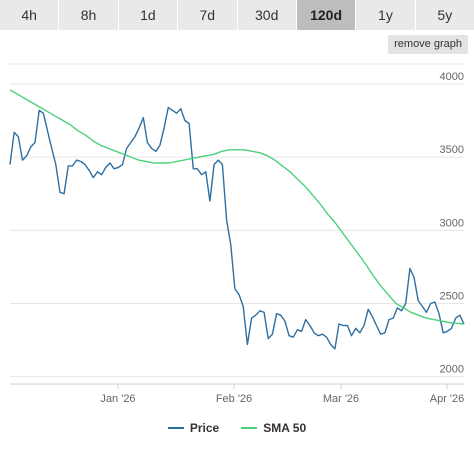 The image size is (474, 455). What do you see at coordinates (447, 399) in the screenshot?
I see `x-tick-label: Apr '26` at bounding box center [447, 399].